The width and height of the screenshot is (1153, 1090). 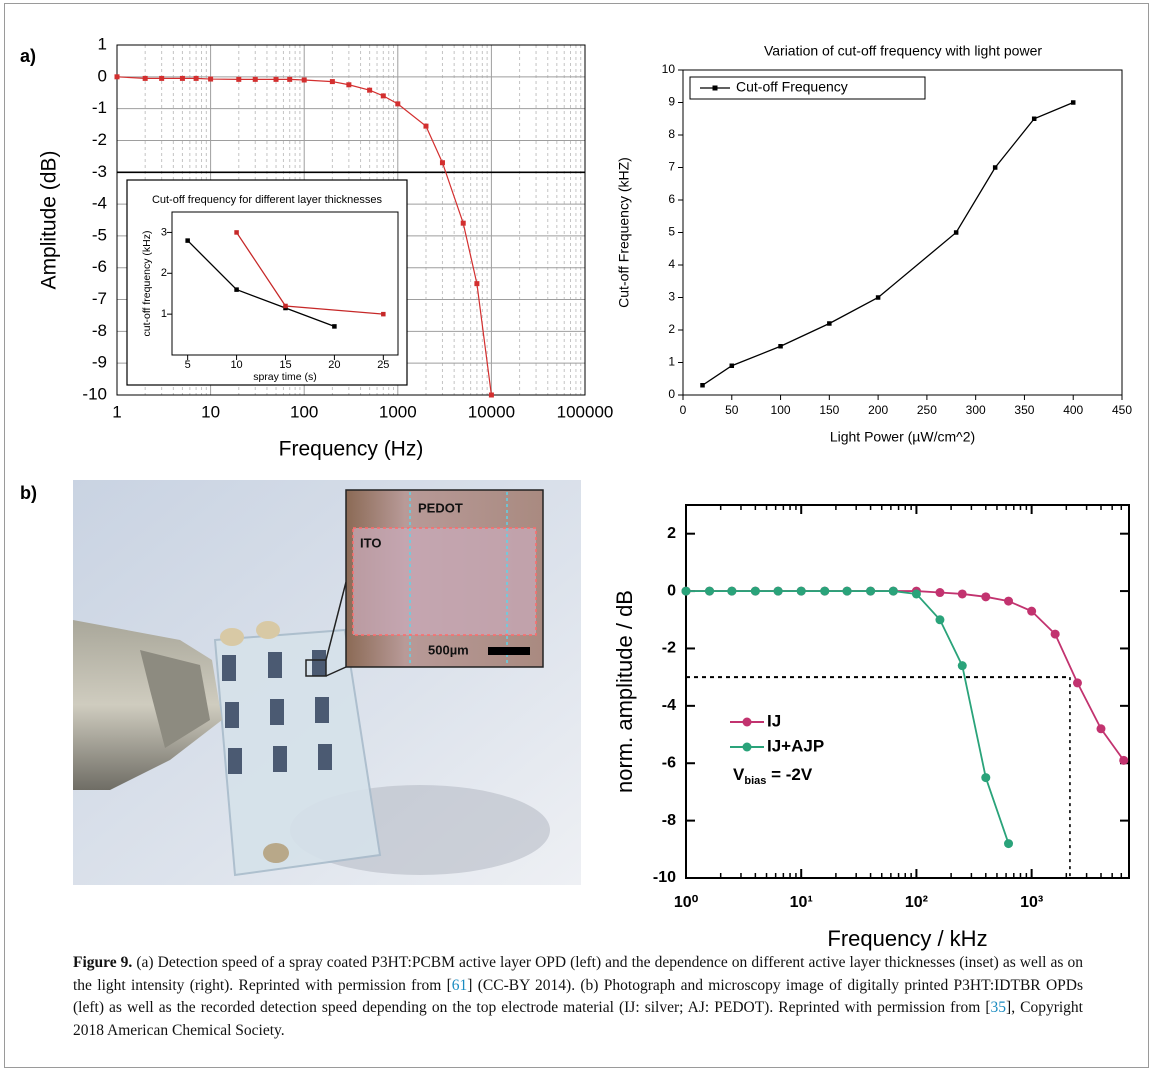 What do you see at coordinates (210, 411) in the screenshot?
I see `x-tick-label: 10` at bounding box center [210, 411].